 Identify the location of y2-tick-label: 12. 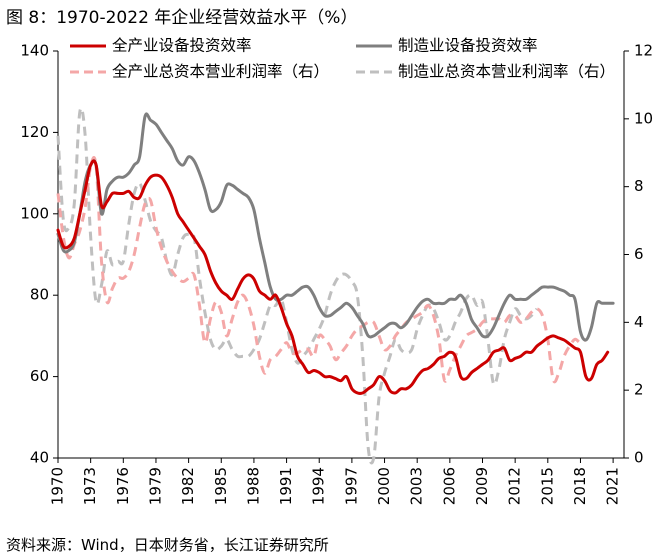
(643, 51).